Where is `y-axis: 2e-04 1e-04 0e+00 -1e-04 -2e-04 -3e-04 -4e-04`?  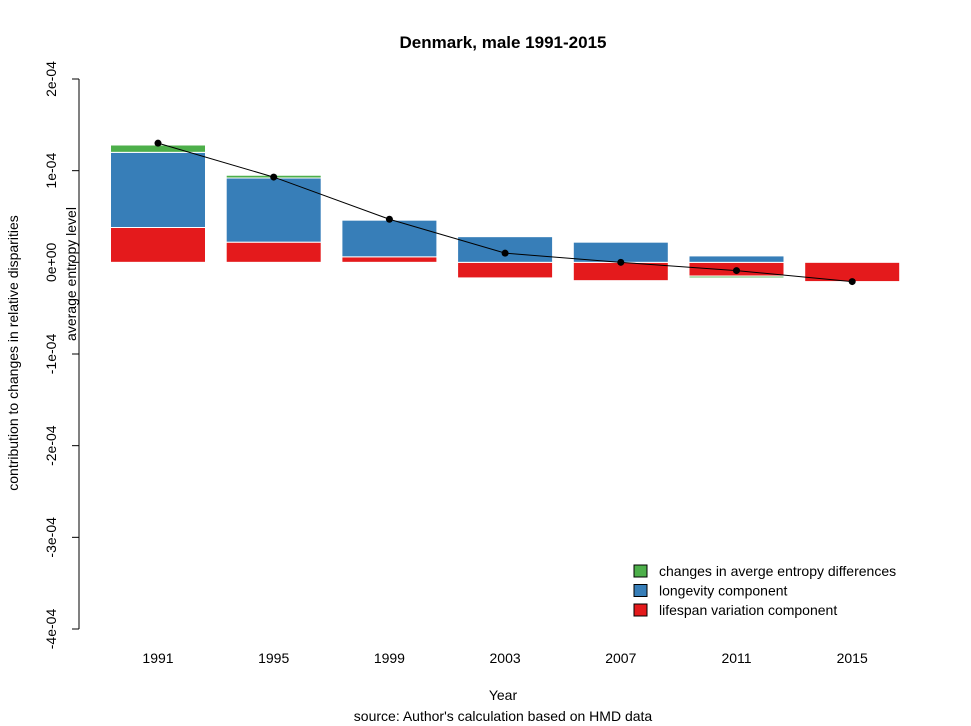 y-axis: 2e-04 1e-04 0e+00 -1e-04 -2e-04 -3e-04 -4e-04 is located at coordinates (61, 355).